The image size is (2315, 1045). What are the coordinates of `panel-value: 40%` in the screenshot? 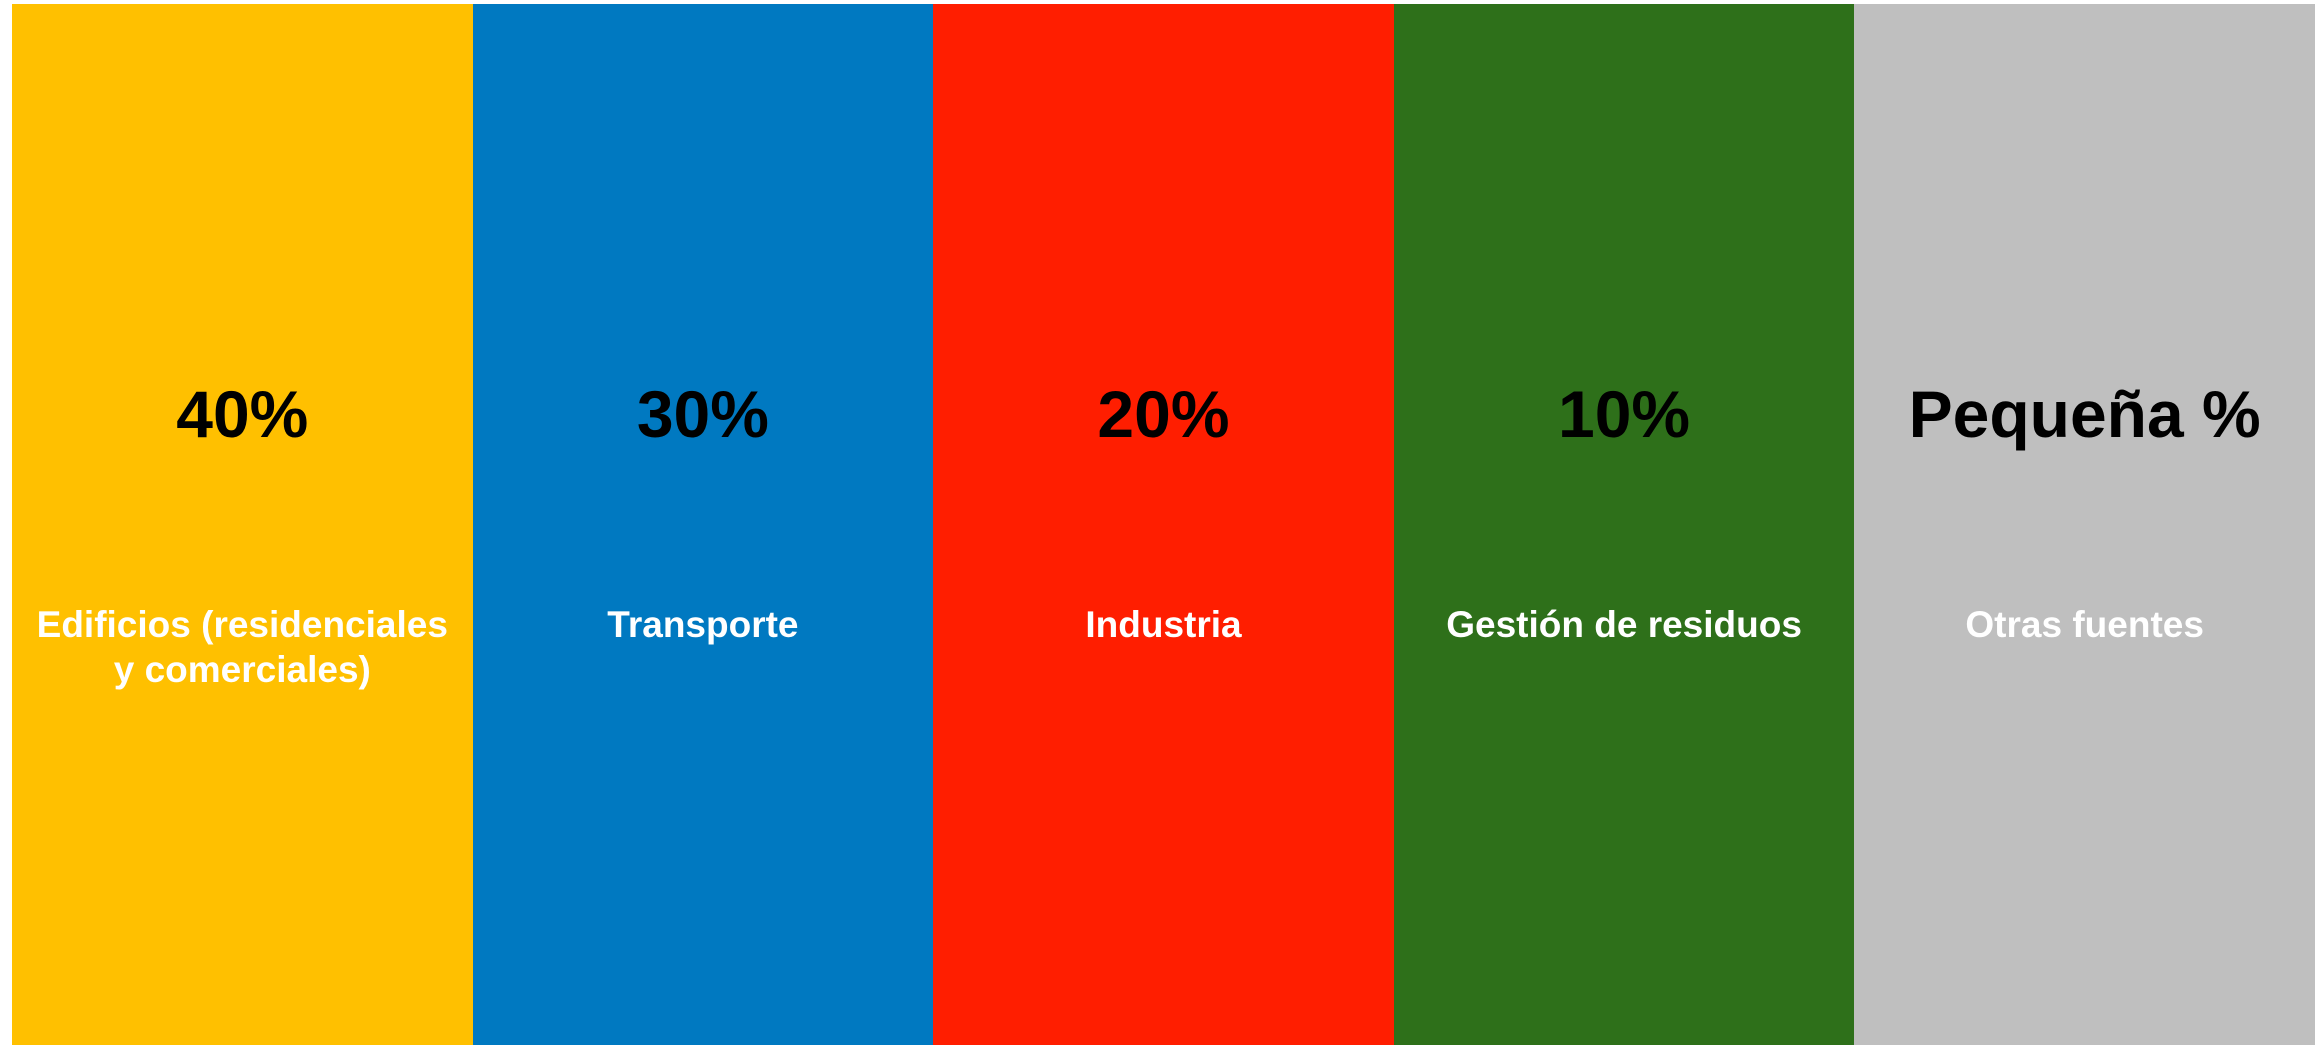 It's located at (242, 414).